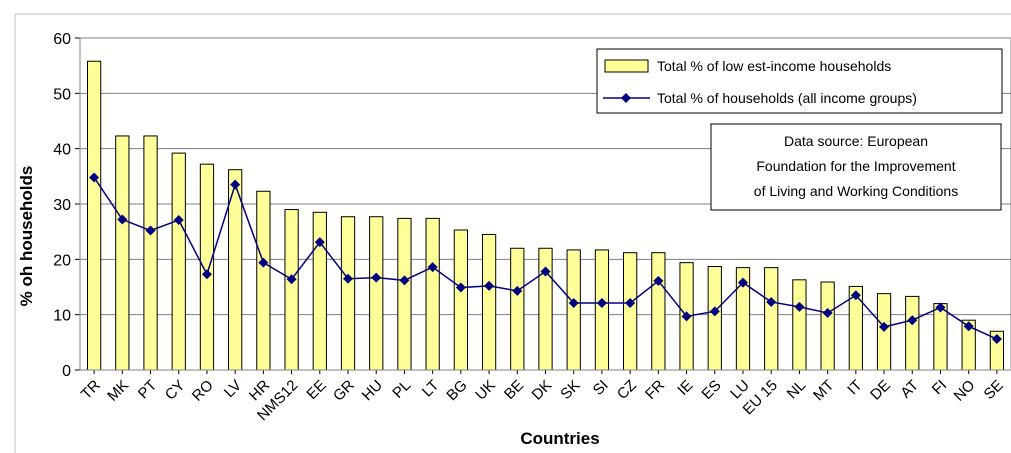  Describe the element at coordinates (880, 390) in the screenshot. I see `category-label: DE` at that location.